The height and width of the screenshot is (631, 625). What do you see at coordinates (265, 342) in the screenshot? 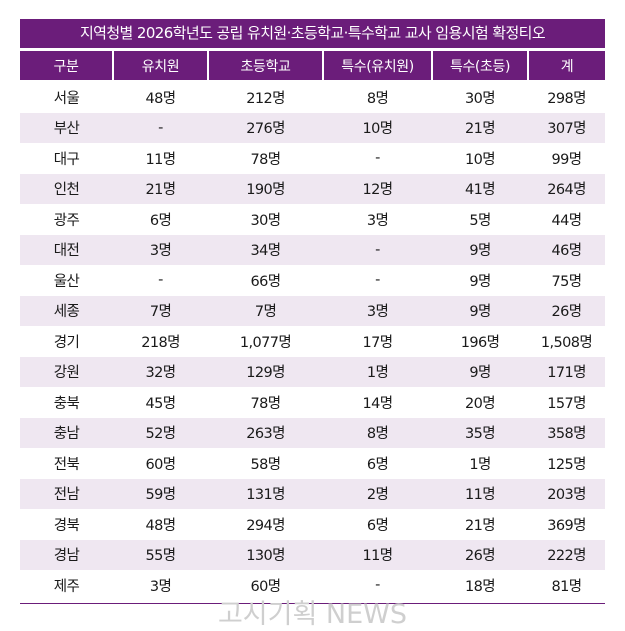
I see `quota-cell: 1,077명` at bounding box center [265, 342].